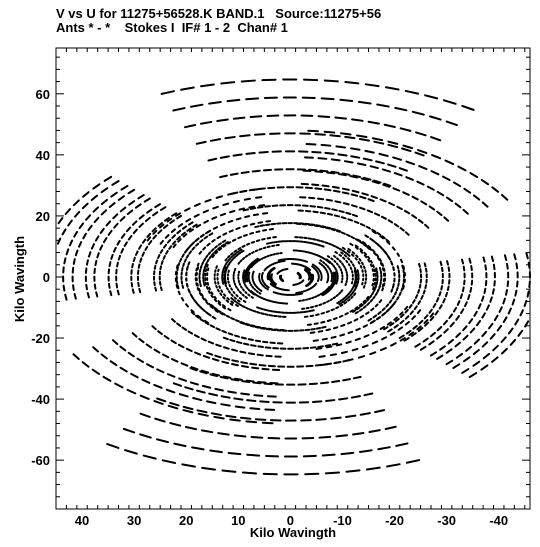  What do you see at coordinates (446, 520) in the screenshot?
I see `x-tick-label: -30` at bounding box center [446, 520].